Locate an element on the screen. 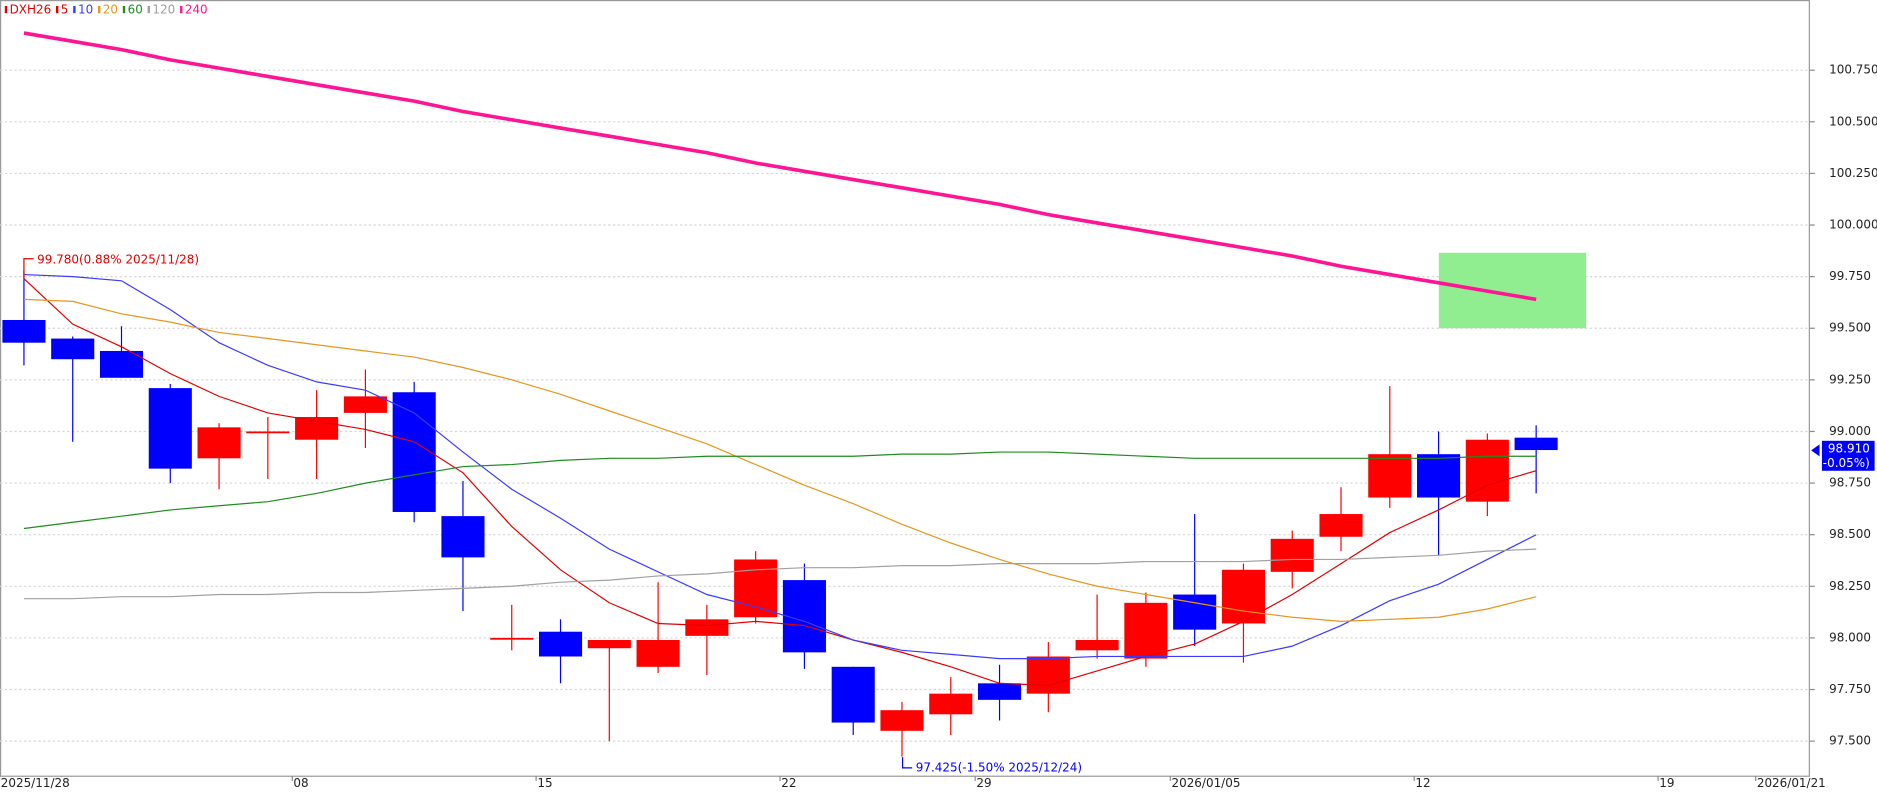 The image size is (1877, 793). x-tick-label: 15 is located at coordinates (544, 783).